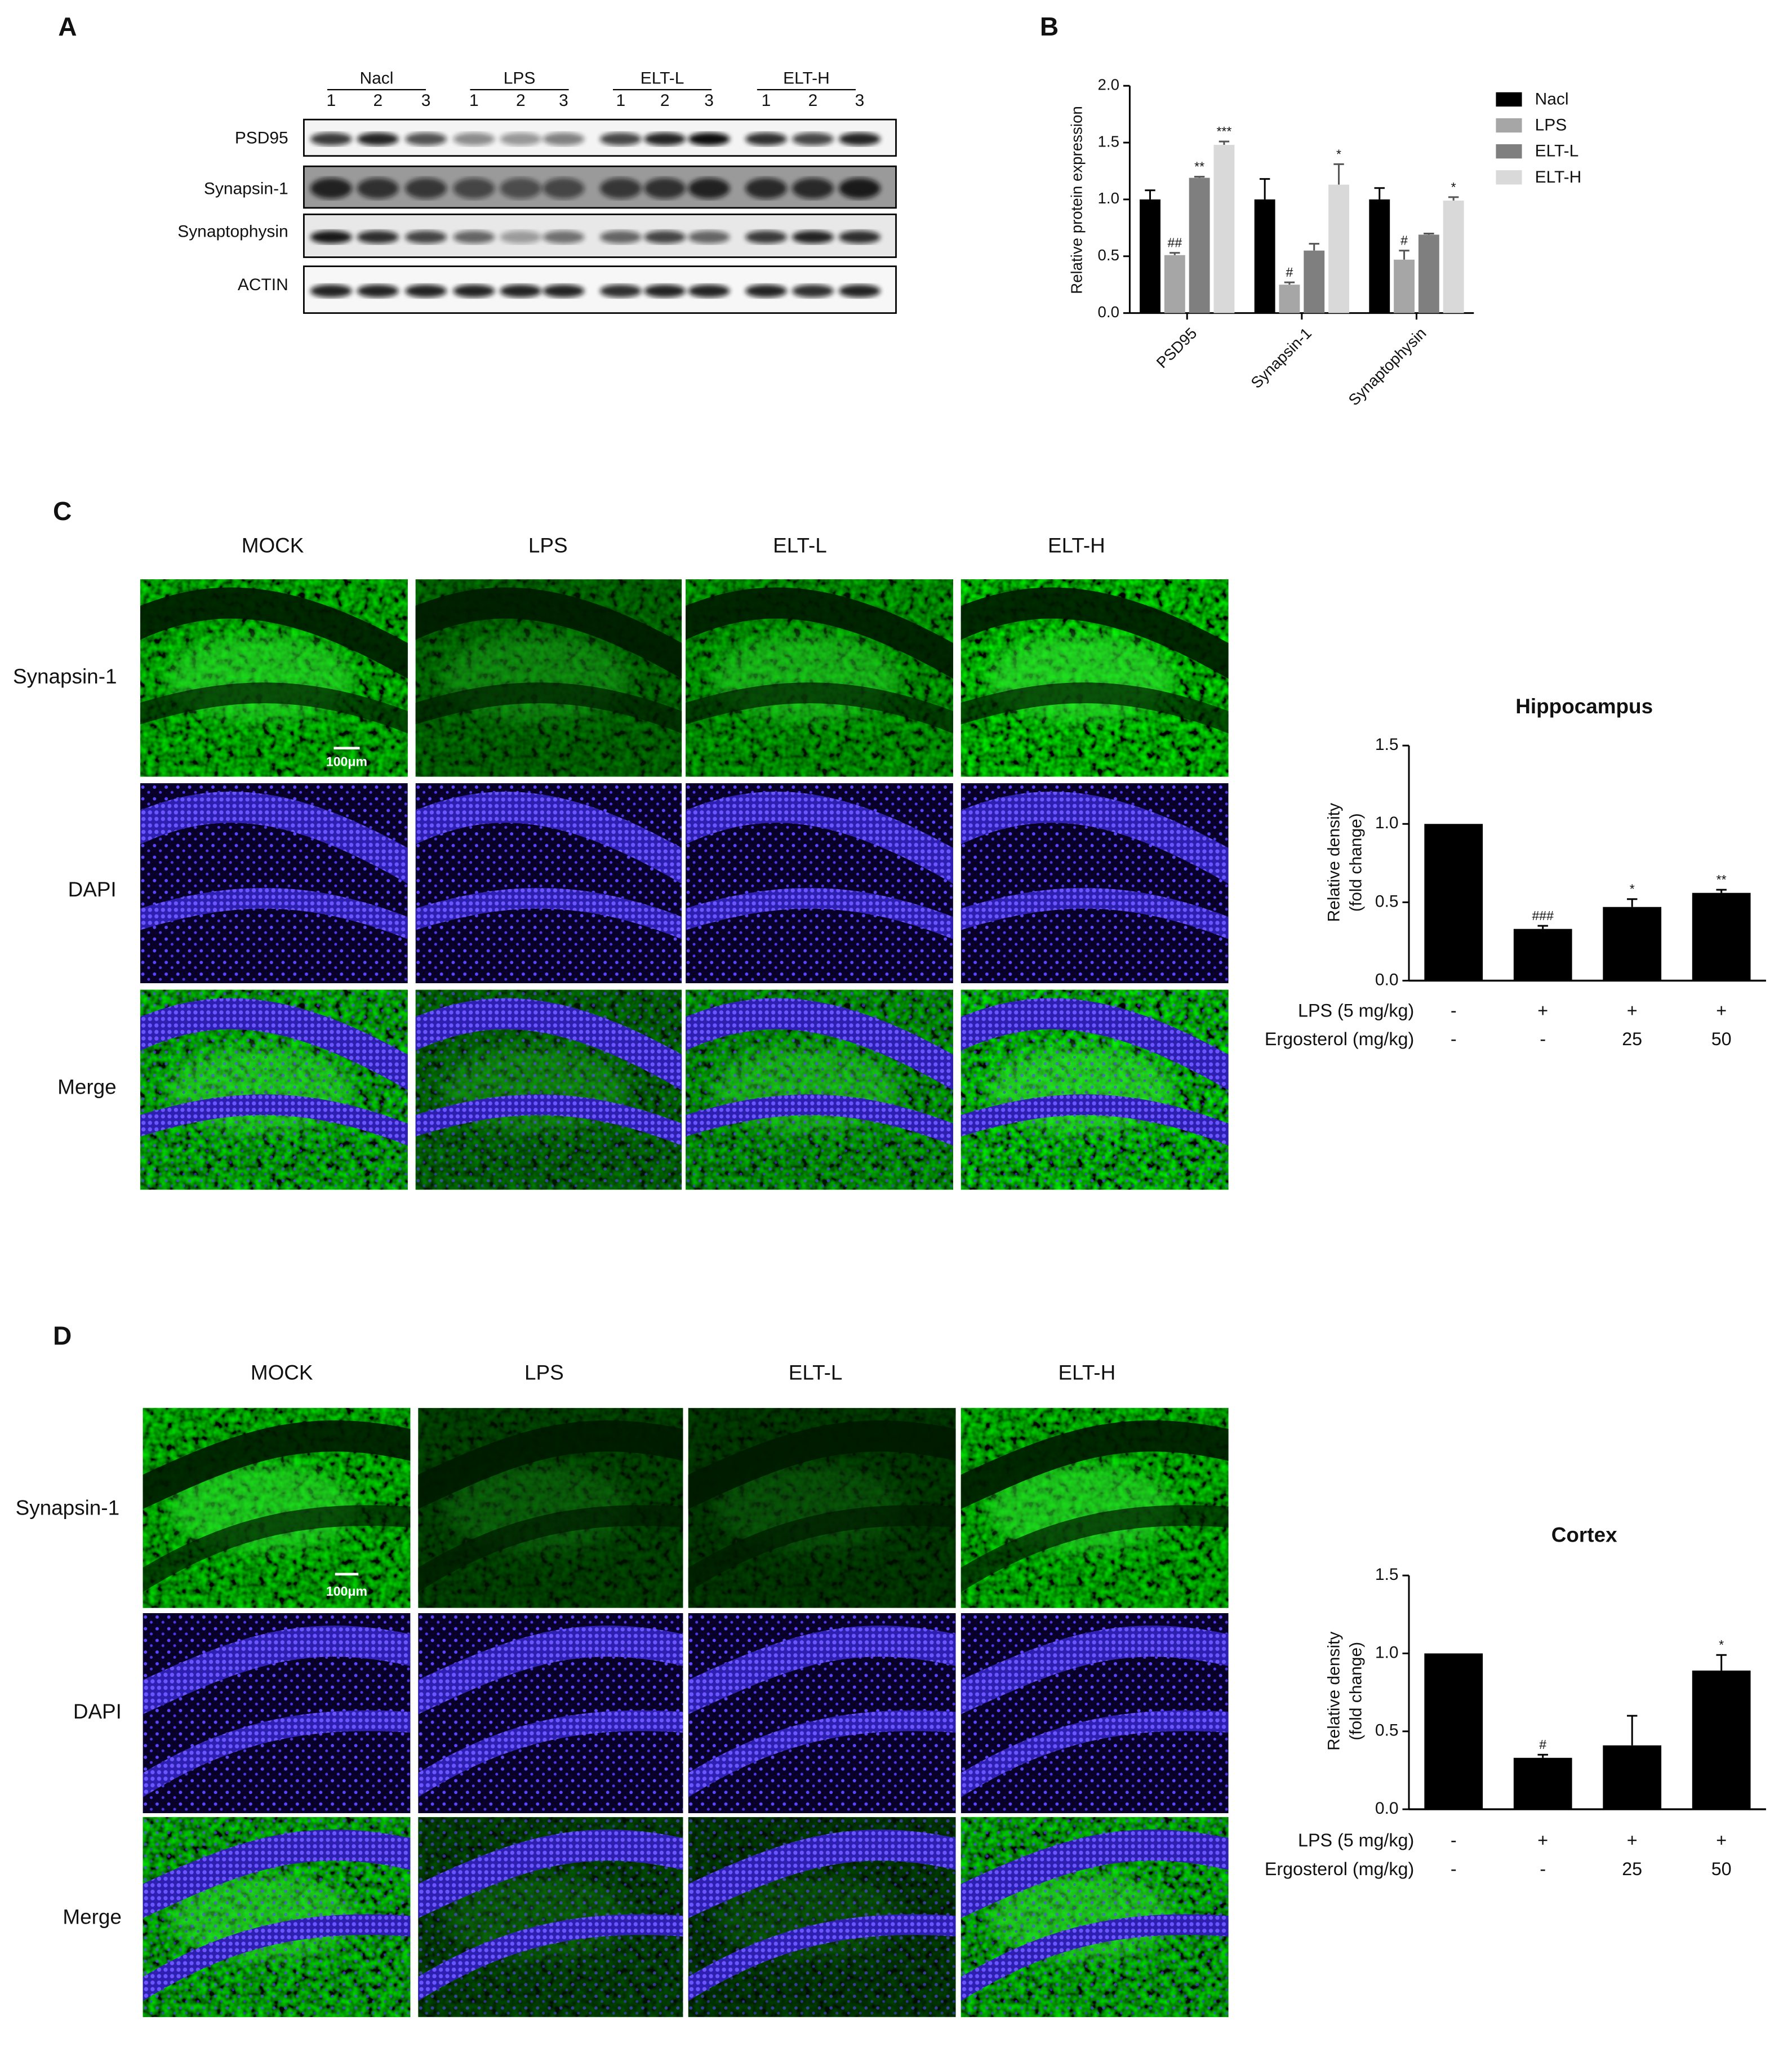  Describe the element at coordinates (68, 26) in the screenshot. I see `panel-letter: A` at that location.